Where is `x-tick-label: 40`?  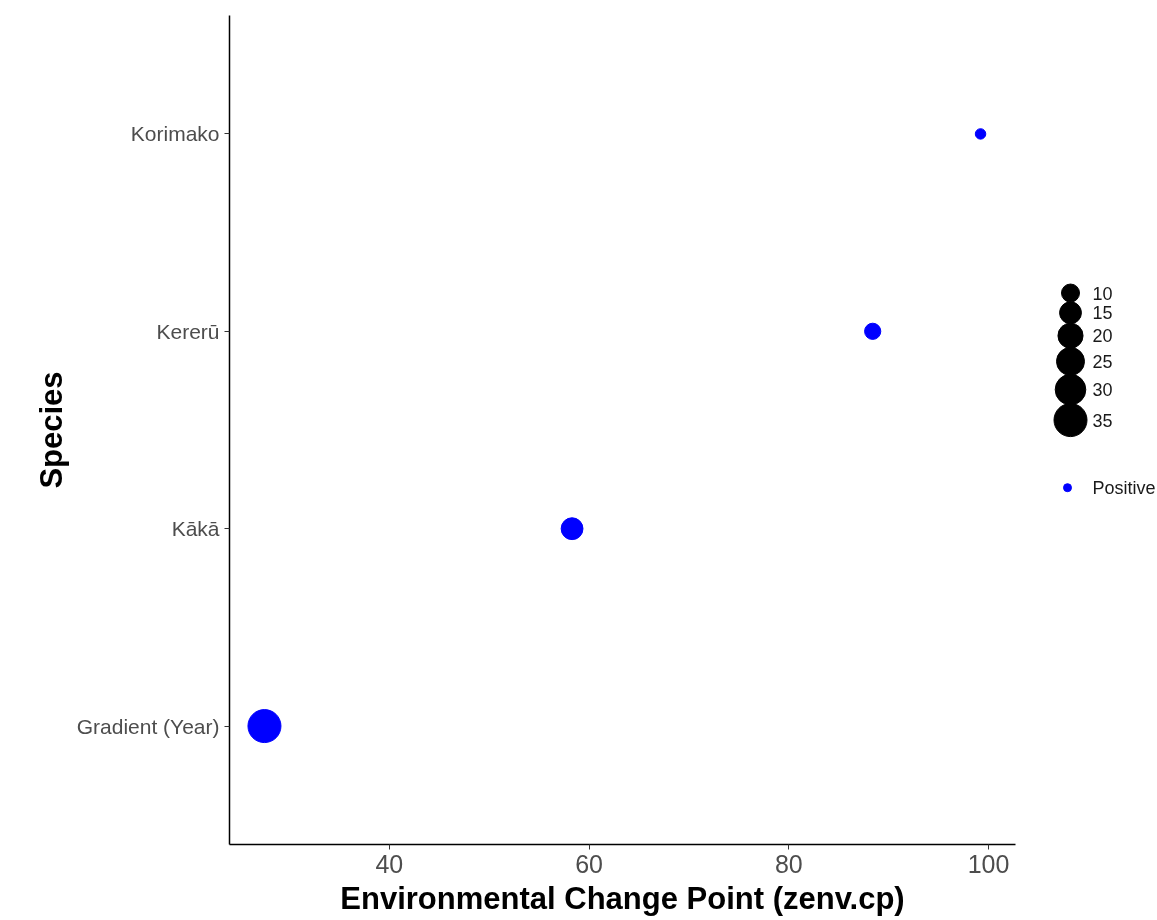 x-tick-label: 40 is located at coordinates (389, 863).